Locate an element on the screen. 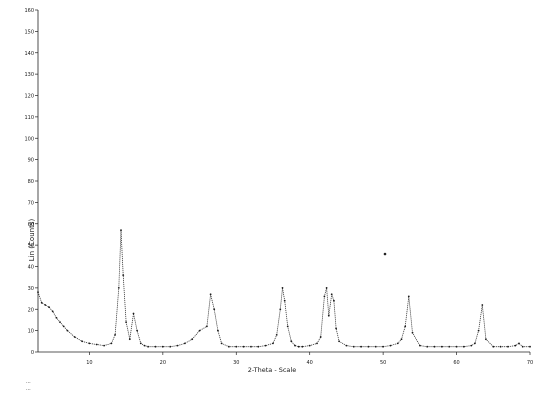 This screenshot has width=534, height=403. y-tick-label: 50 is located at coordinates (31, 246).